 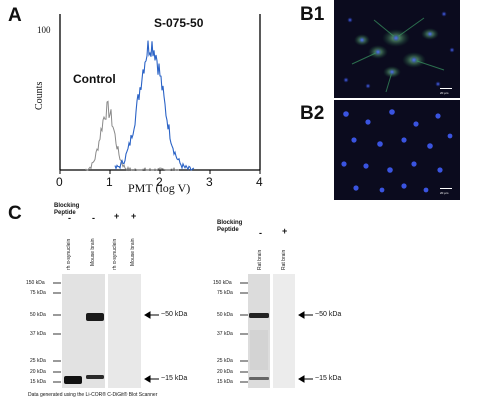 What do you see at coordinates (259, 315) in the screenshot?
I see `band-rat-50kda` at bounding box center [259, 315].